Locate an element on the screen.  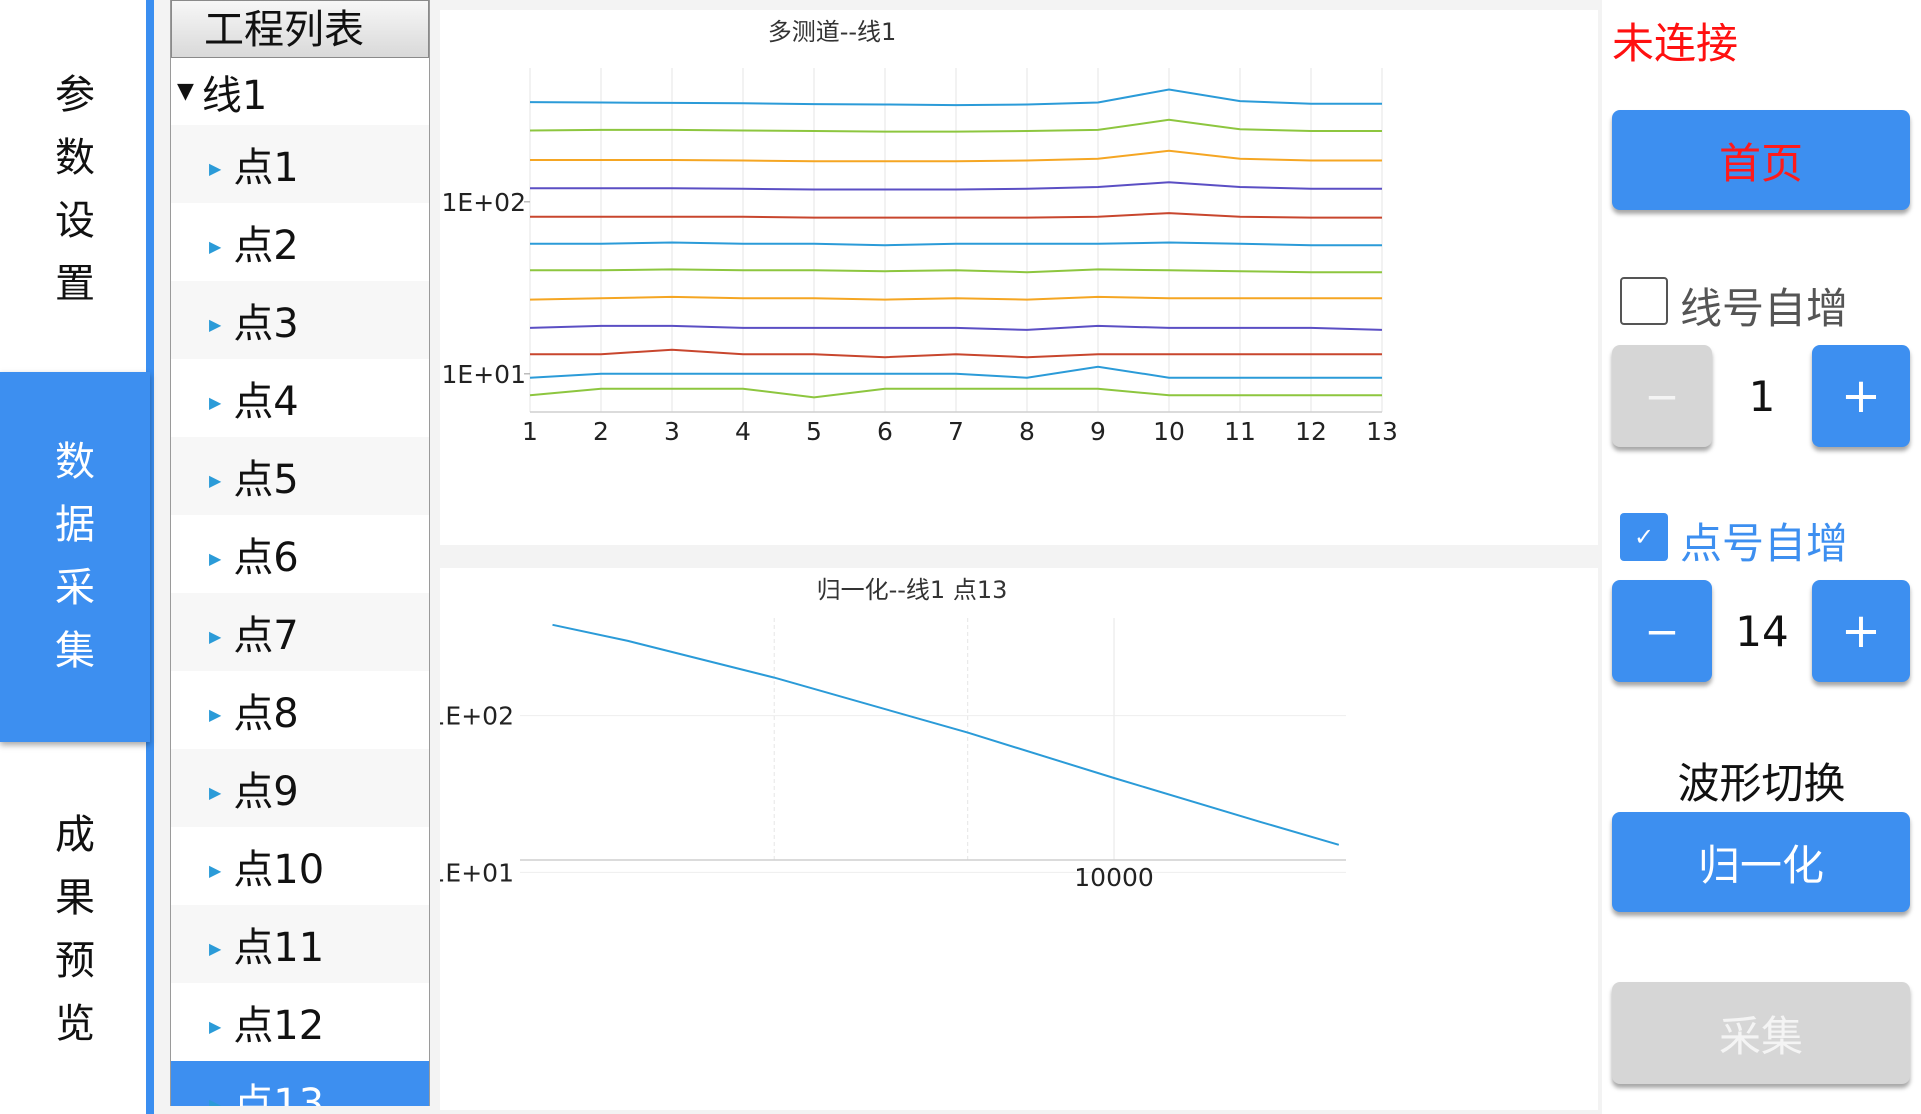
line-auto-increment-checkbox is located at coordinates (1644, 301).